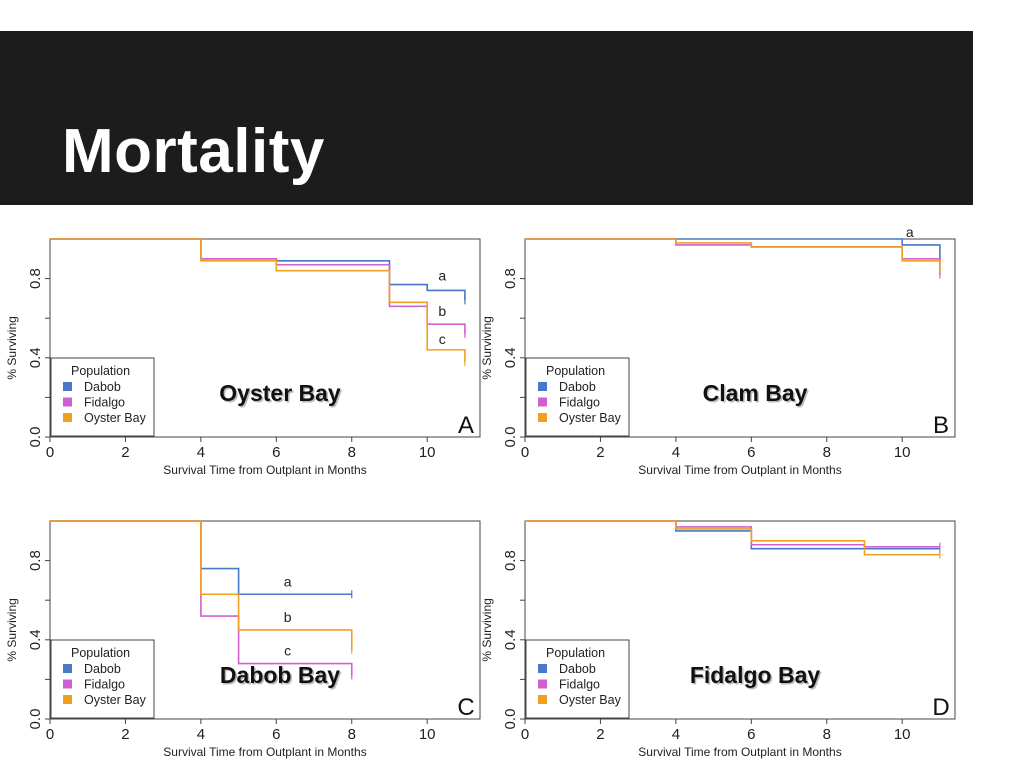 This screenshot has width=1024, height=768. I want to click on site-label: Clam Bay, so click(755, 393).